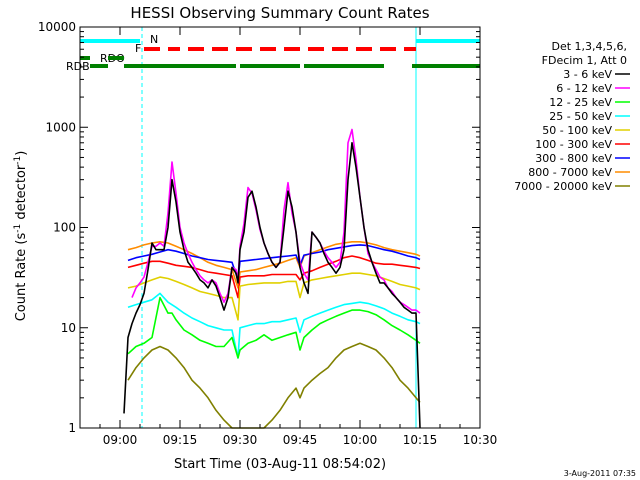  Describe the element at coordinates (60, 127) in the screenshot. I see `y-tick-label: 1000` at that location.